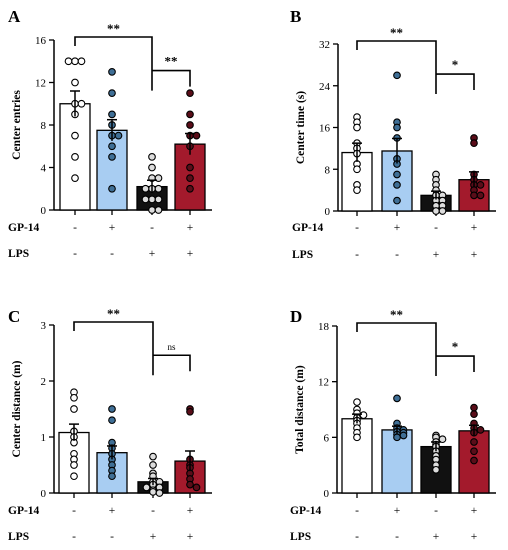 Image resolution: width=508 pixels, height=550 pixels. What do you see at coordinates (17, 125) in the screenshot?
I see `y-axis-label: Center entries` at bounding box center [17, 125].